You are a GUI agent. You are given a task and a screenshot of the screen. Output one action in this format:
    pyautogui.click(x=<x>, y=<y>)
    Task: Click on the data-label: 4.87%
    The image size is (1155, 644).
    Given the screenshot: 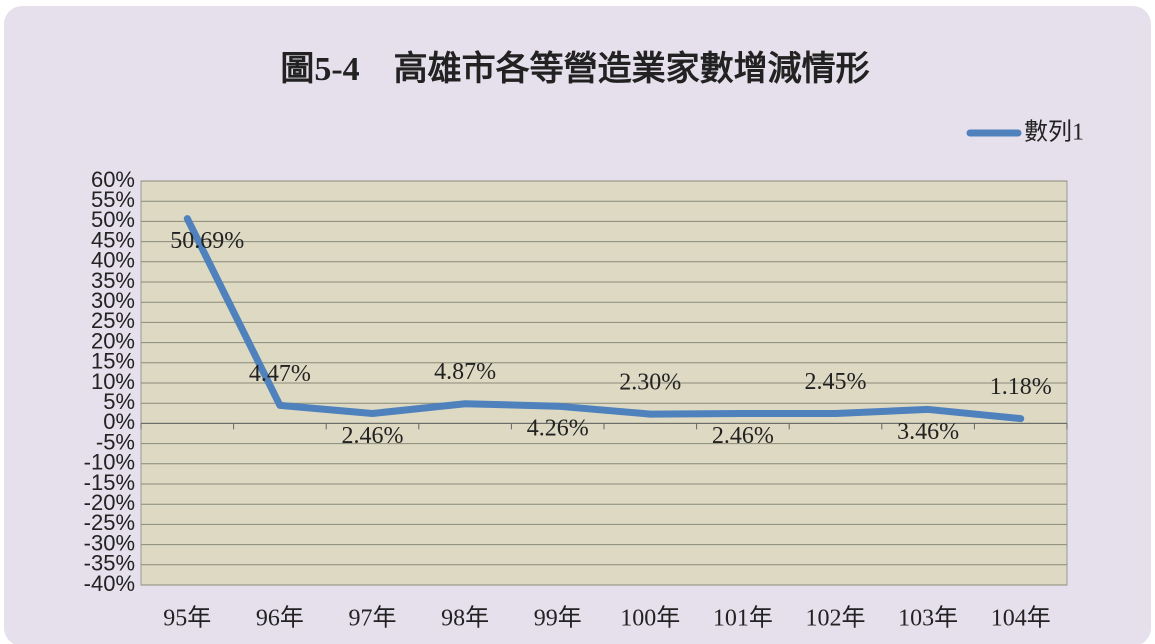 What is the action you would take?
    pyautogui.click(x=465, y=372)
    